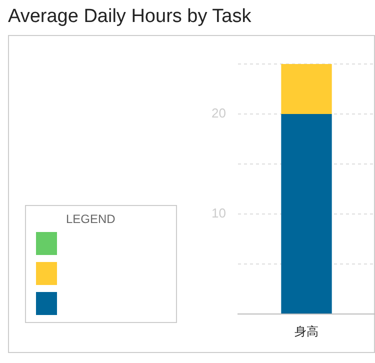  I want to click on chart-title: Average Daily Hours by Task, so click(130, 17).